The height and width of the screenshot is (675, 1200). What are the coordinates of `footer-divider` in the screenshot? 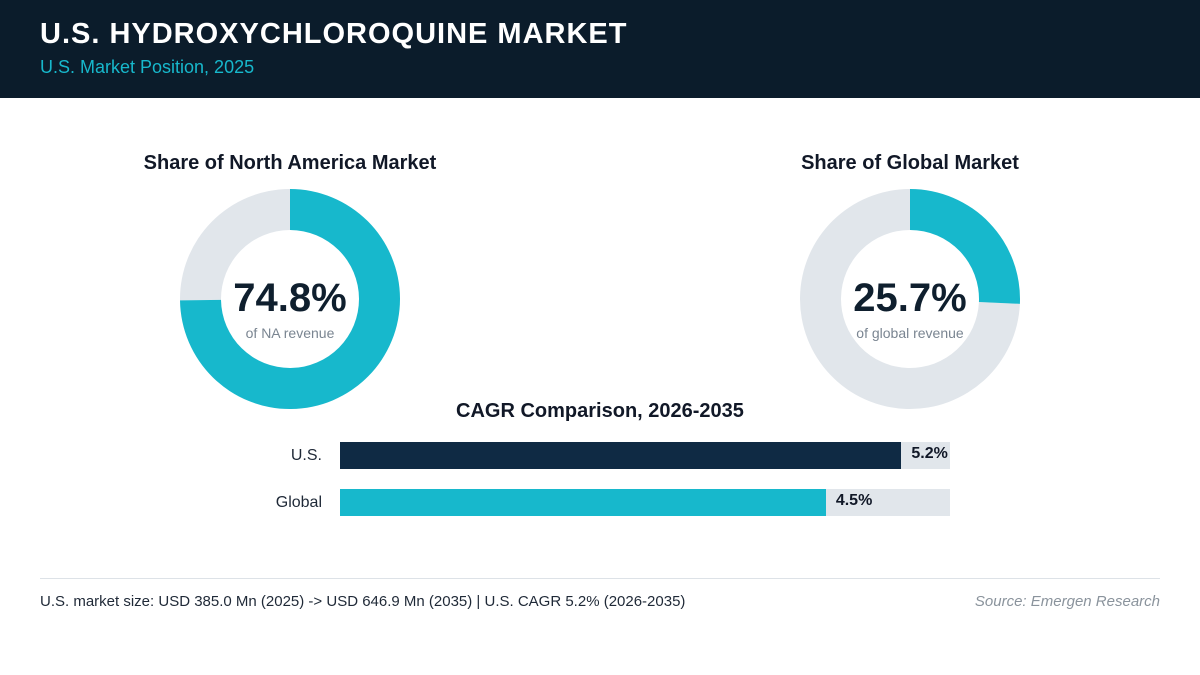 It's located at (600, 578).